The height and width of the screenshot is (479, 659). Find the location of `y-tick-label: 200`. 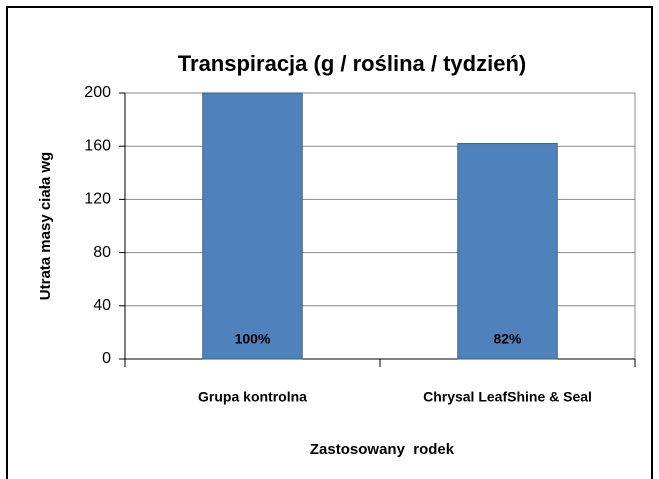

y-tick-label: 200 is located at coordinates (97, 92).